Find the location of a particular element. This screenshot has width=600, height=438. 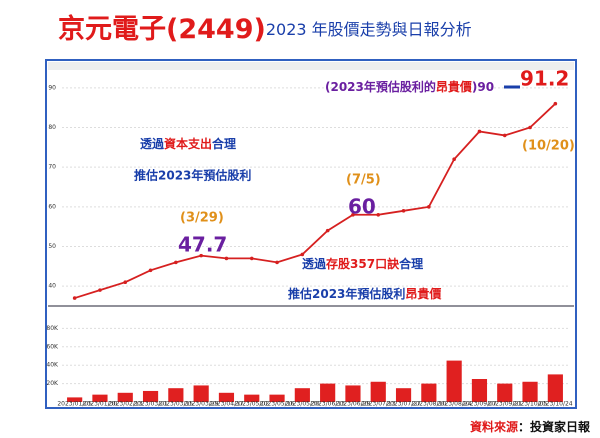

title-sub: 2023 年股價走勢與日報分析 is located at coordinates (369, 29).